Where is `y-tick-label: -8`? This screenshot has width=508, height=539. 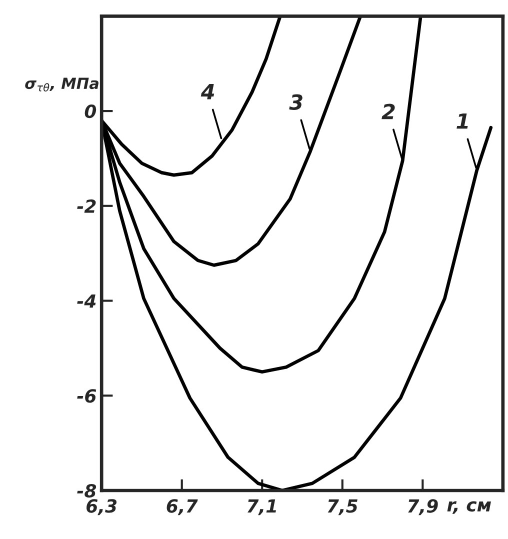 y-tick-label: -8 is located at coordinates (86, 491).